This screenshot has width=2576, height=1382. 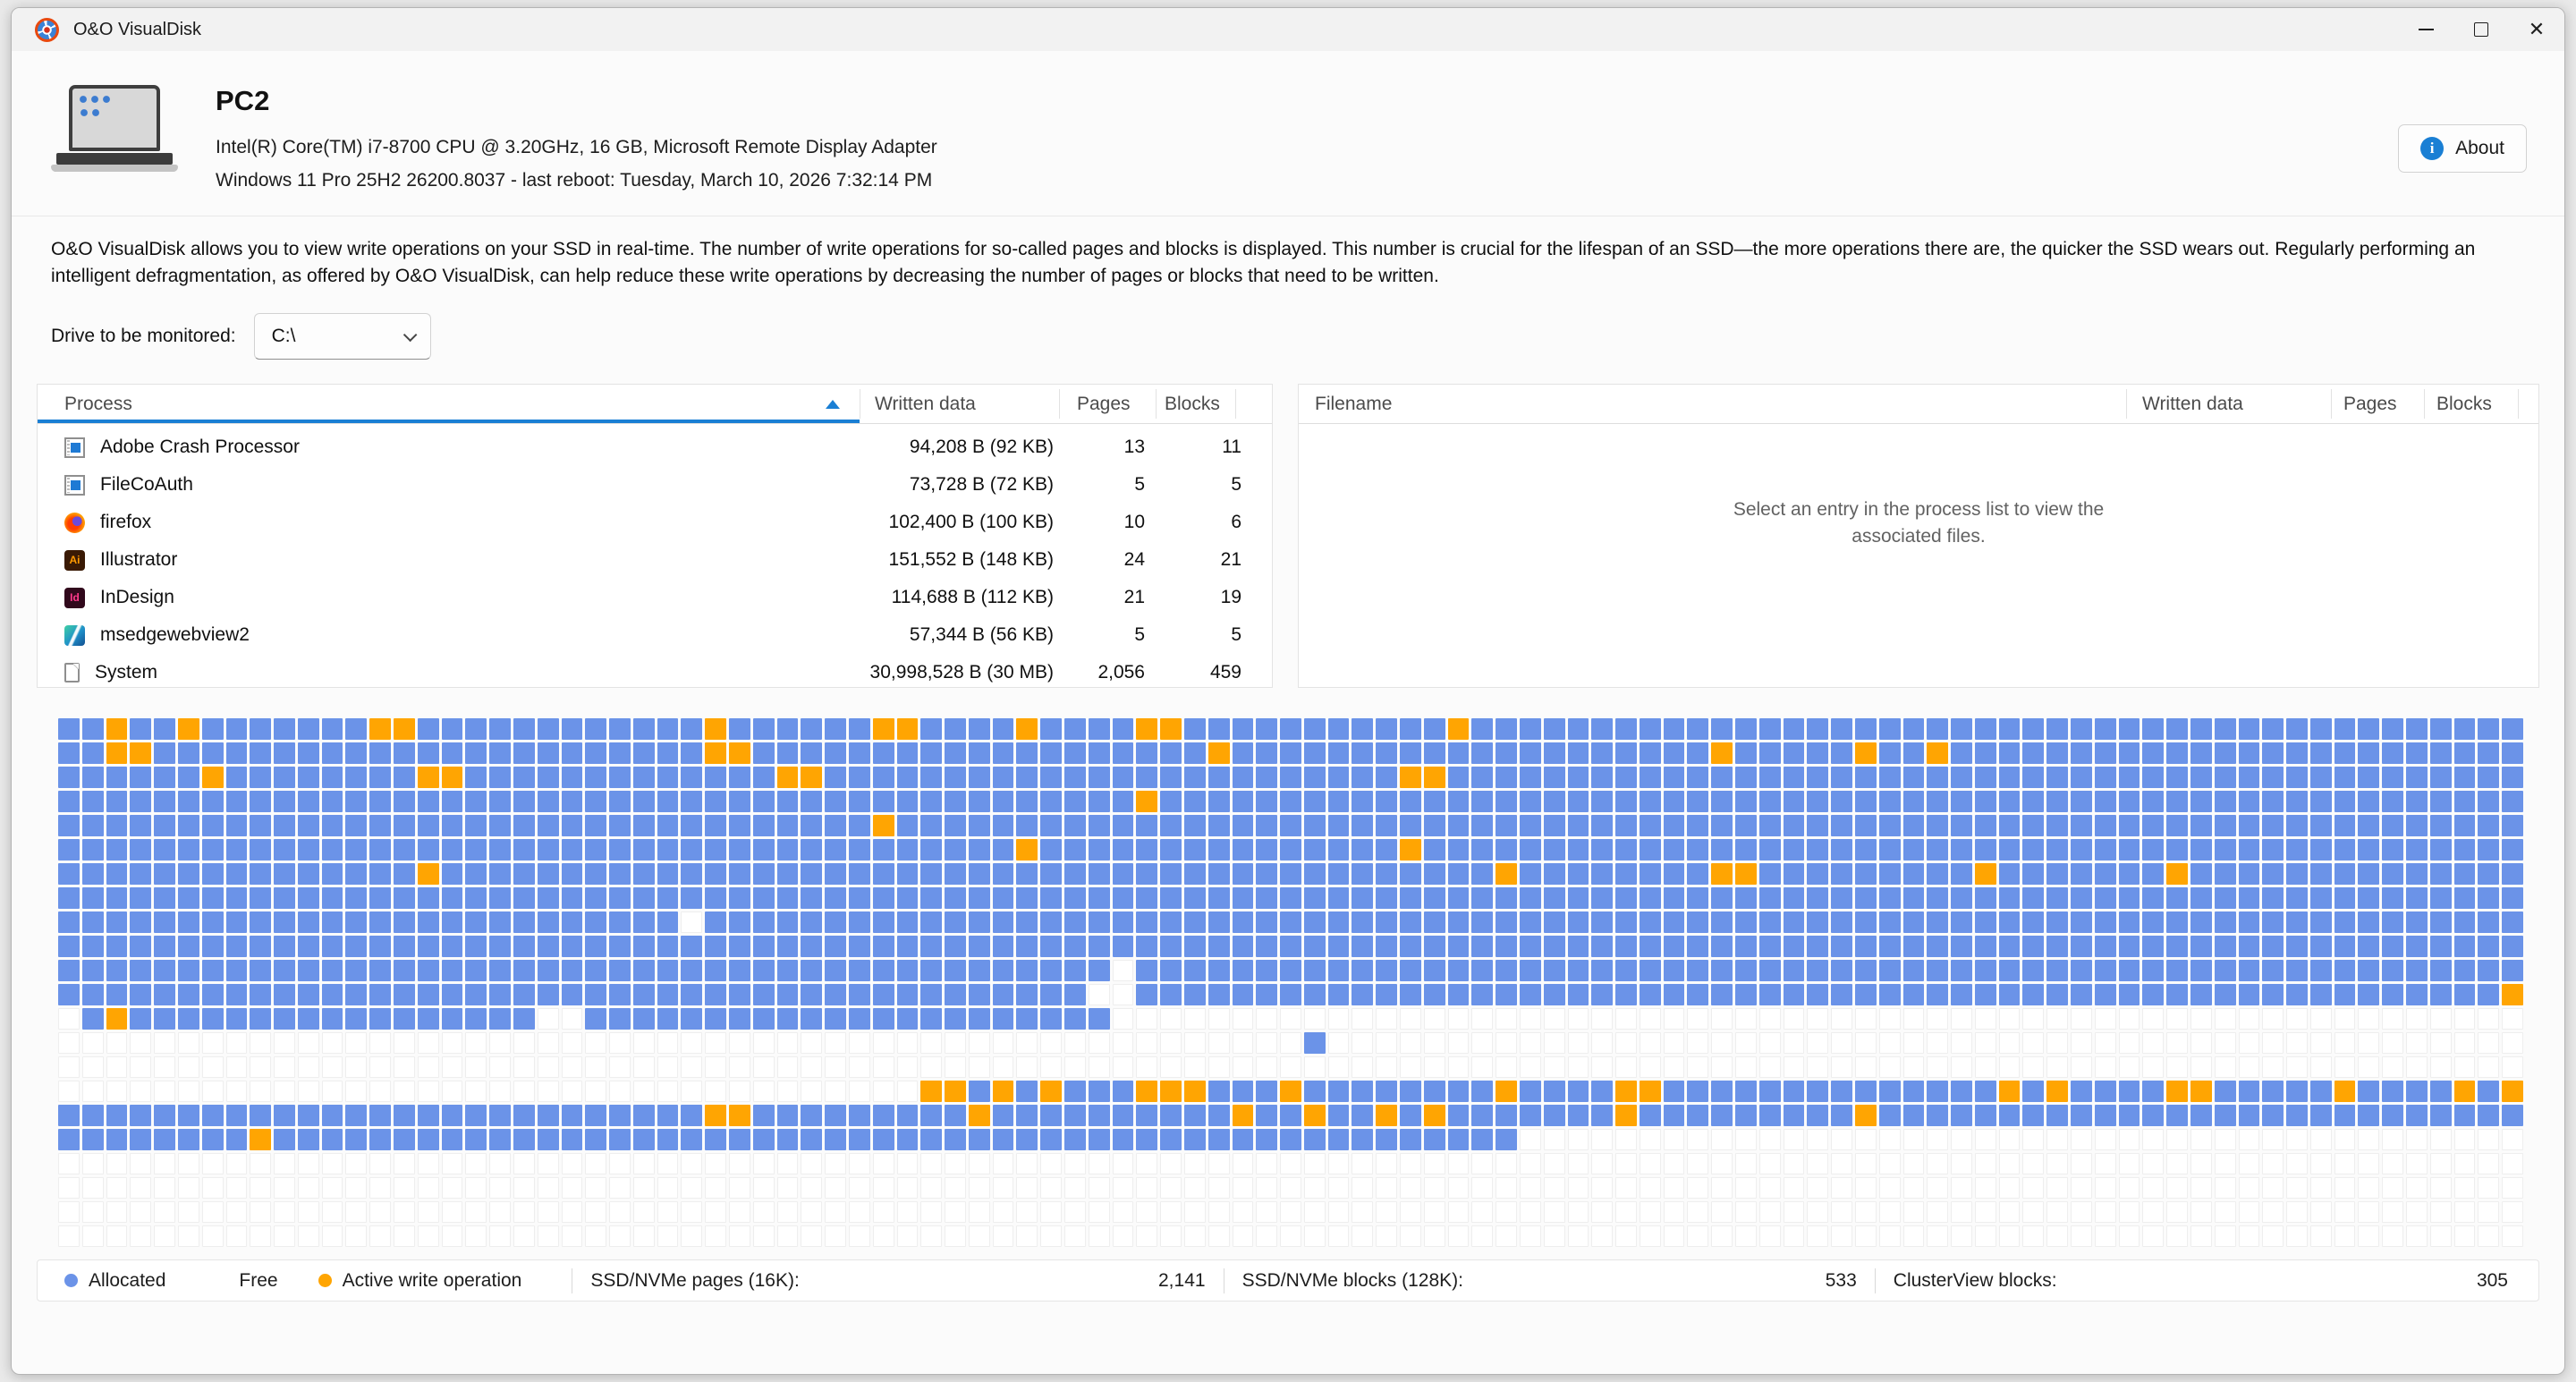 I want to click on drive-select: C:\, so click(x=342, y=336).